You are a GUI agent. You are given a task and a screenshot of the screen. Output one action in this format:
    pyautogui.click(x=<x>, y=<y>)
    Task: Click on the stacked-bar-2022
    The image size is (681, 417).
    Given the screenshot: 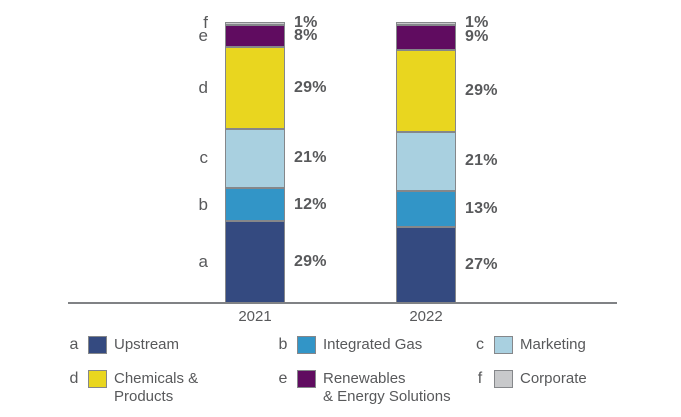 What is the action you would take?
    pyautogui.click(x=426, y=162)
    